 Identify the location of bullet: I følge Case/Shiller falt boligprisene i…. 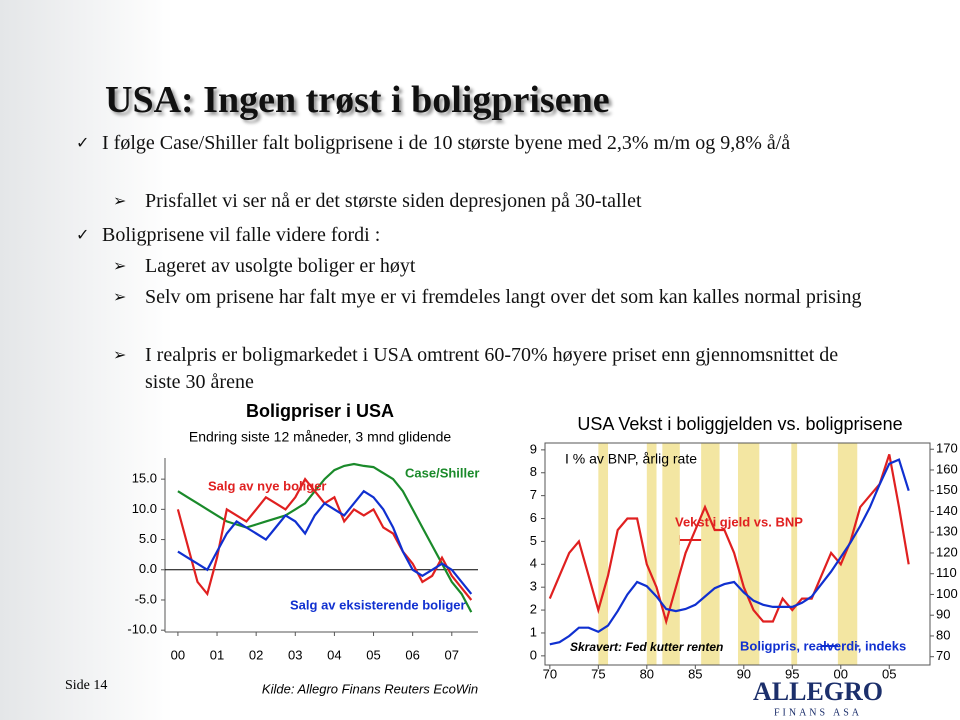
(469, 143).